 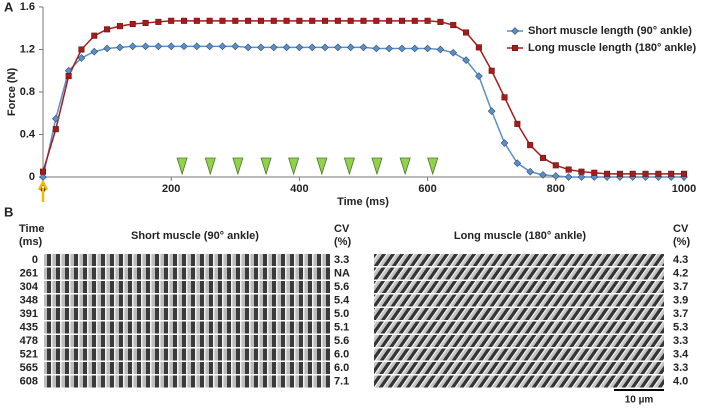 I want to click on row-time: 478, so click(x=29, y=341).